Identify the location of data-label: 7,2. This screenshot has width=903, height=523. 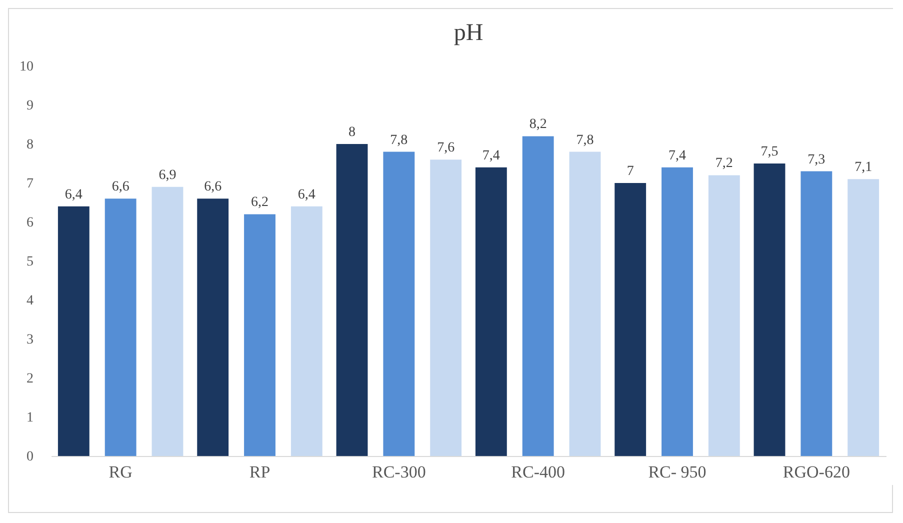
(724, 164).